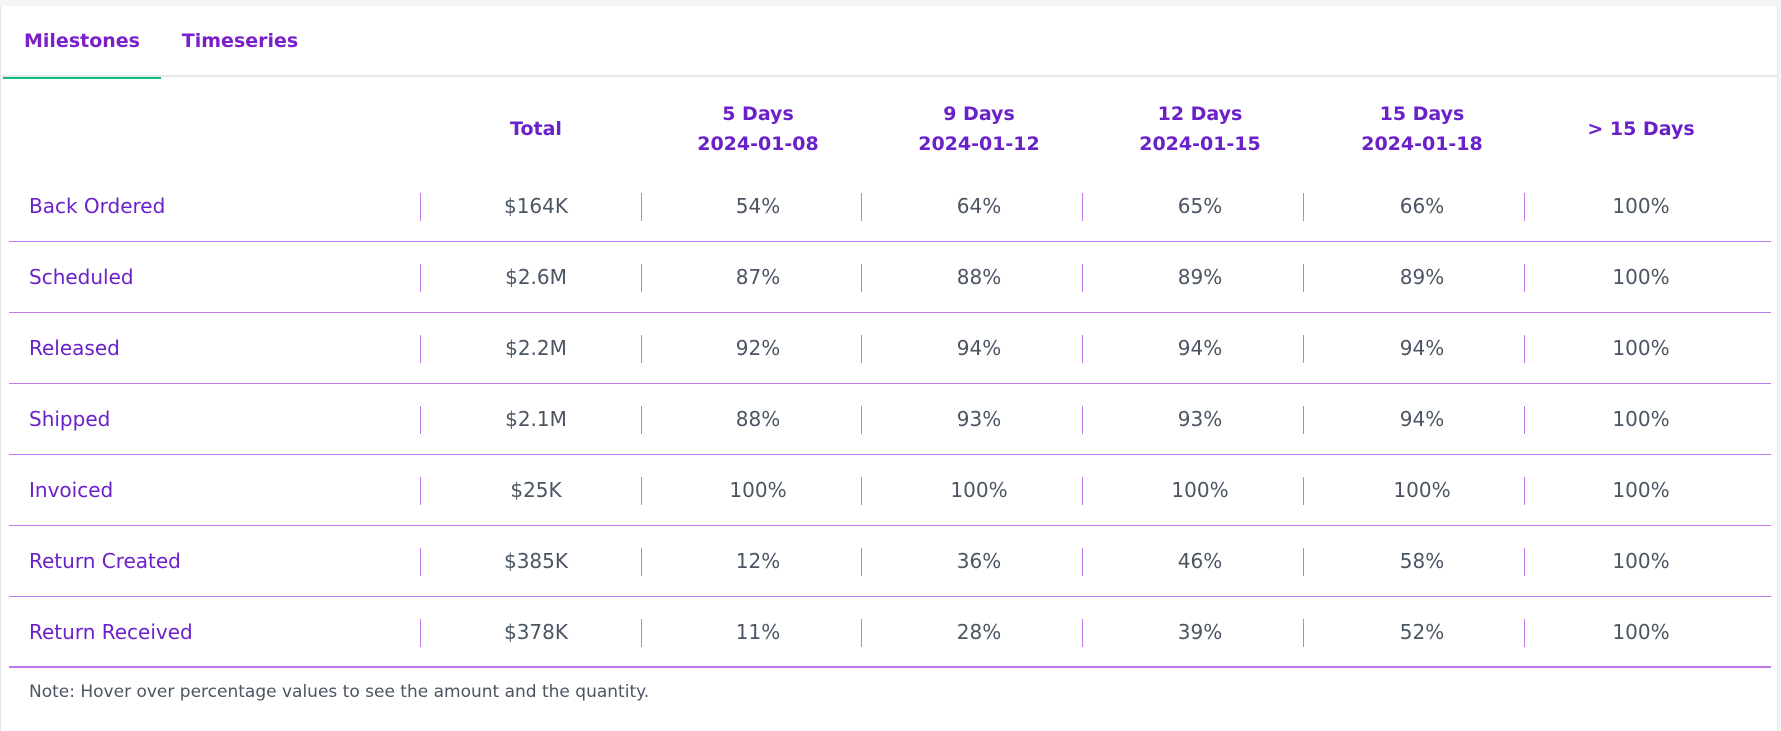  I want to click on percentage-cell: 12%, so click(758, 561).